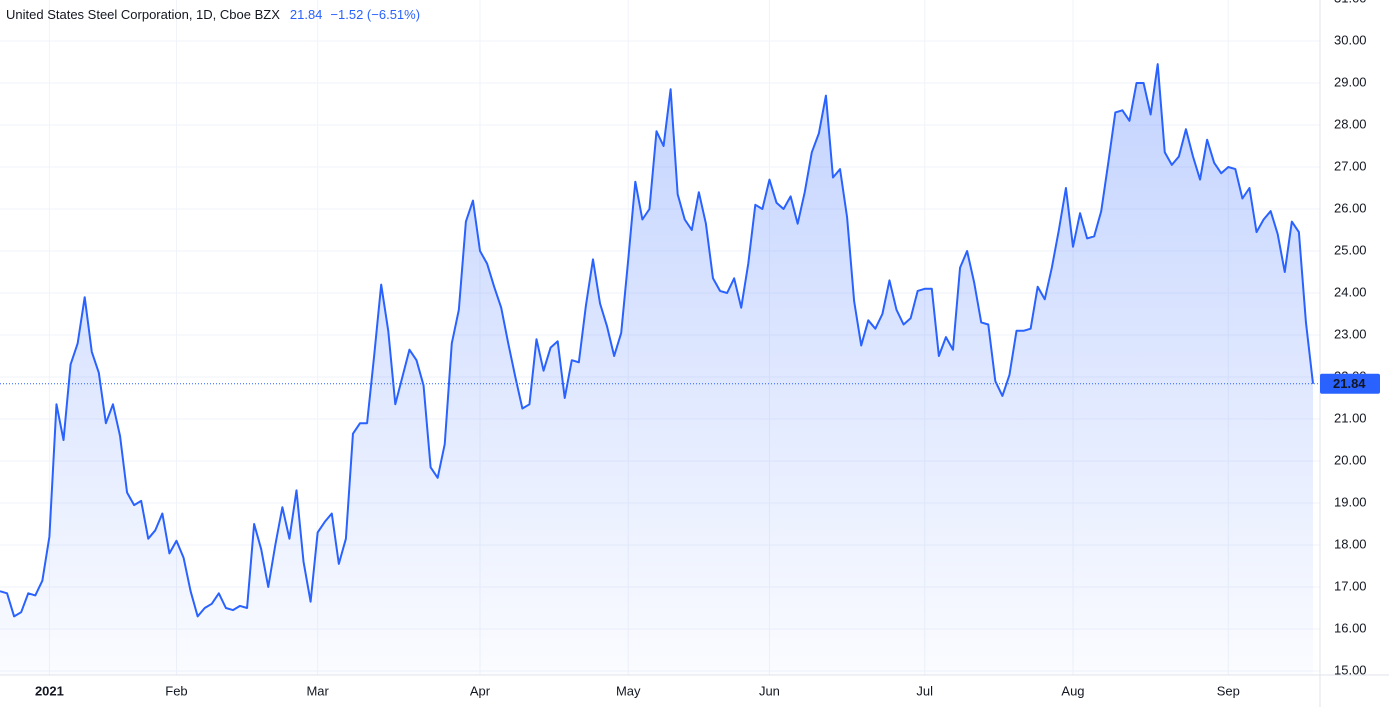  Describe the element at coordinates (628, 690) in the screenshot. I see `x-tick-label: May` at that location.